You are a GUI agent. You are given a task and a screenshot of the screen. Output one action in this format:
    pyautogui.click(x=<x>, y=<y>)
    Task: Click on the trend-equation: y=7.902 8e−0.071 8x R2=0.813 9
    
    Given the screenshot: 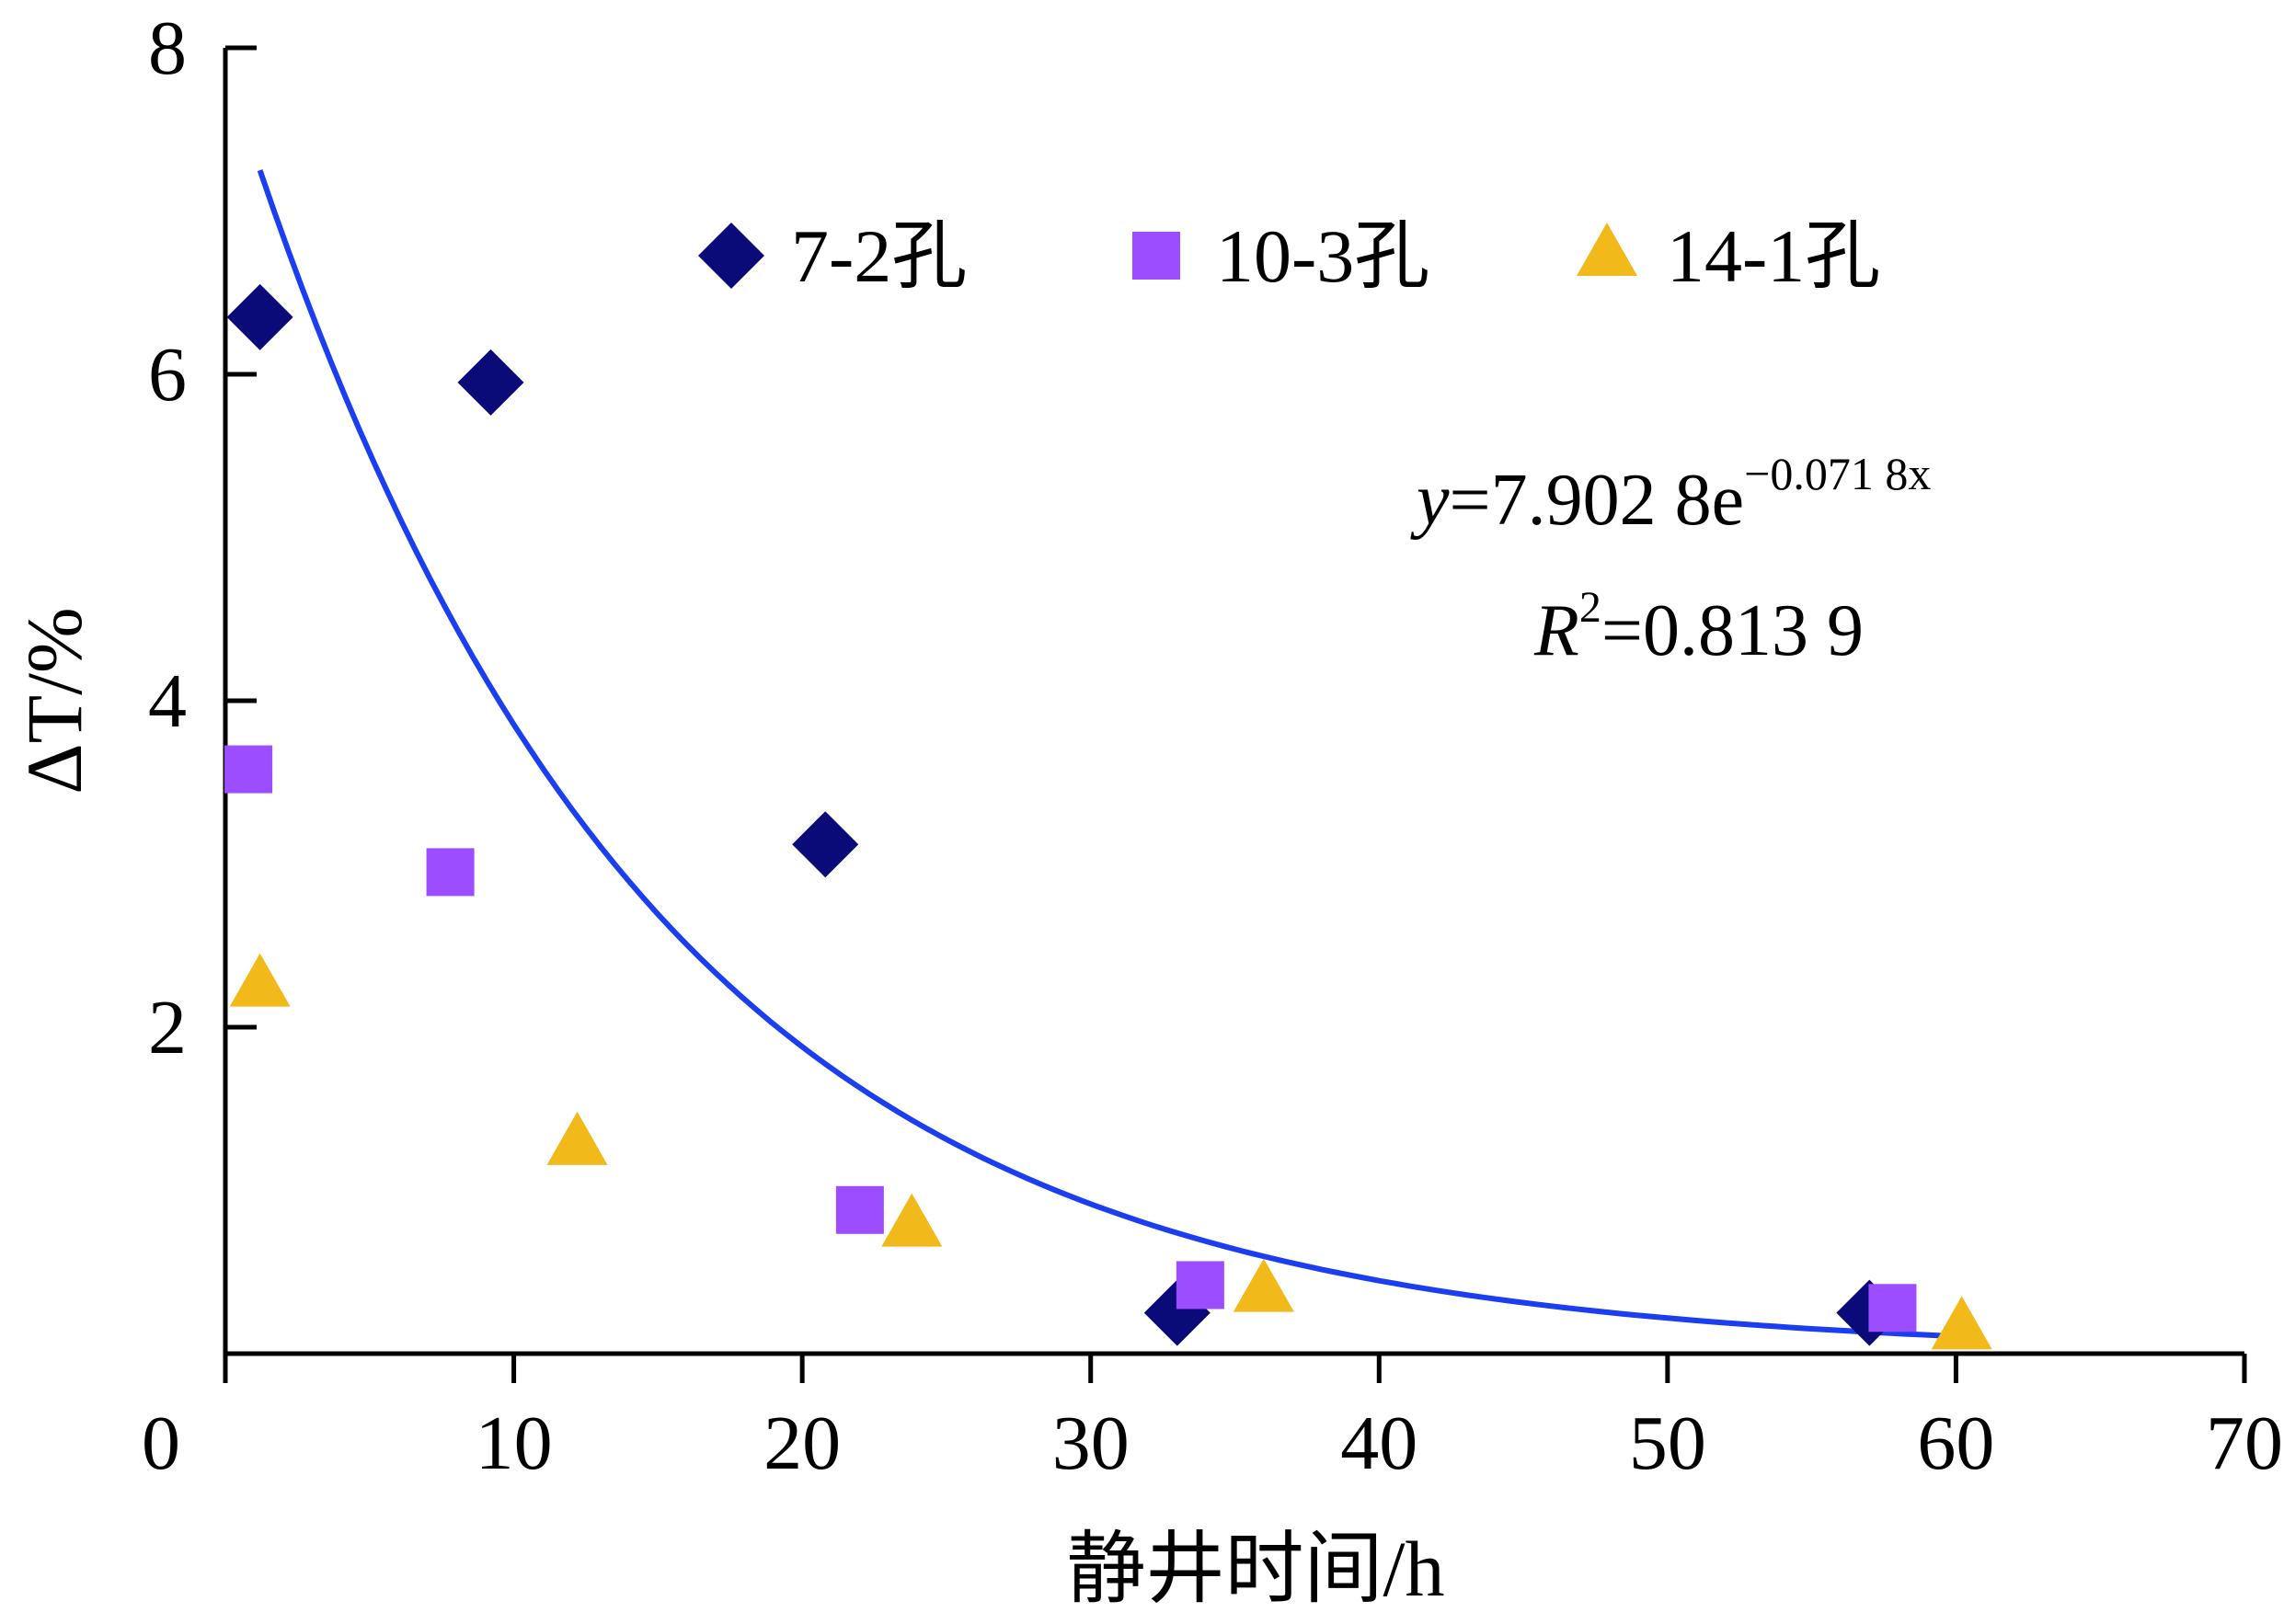 What is the action you would take?
    pyautogui.click(x=1671, y=560)
    